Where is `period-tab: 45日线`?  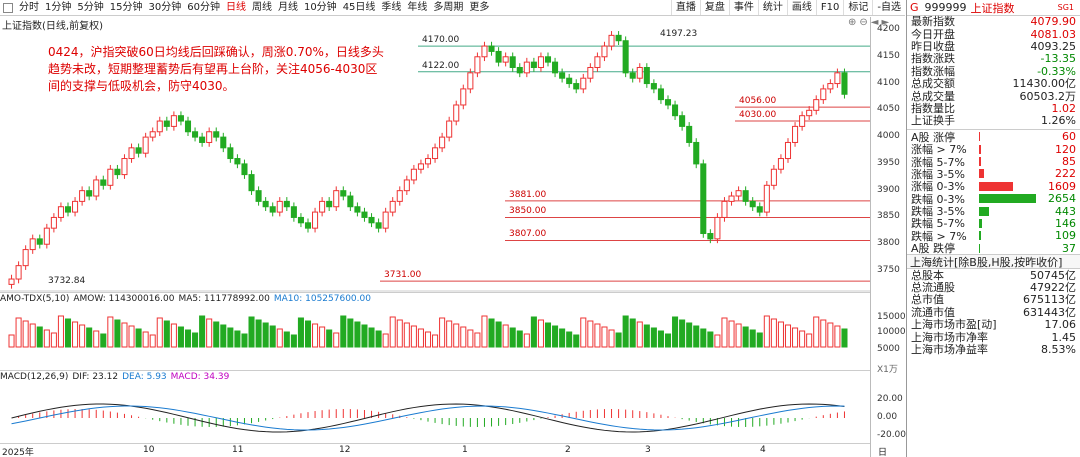 period-tab: 45日线 is located at coordinates (359, 7).